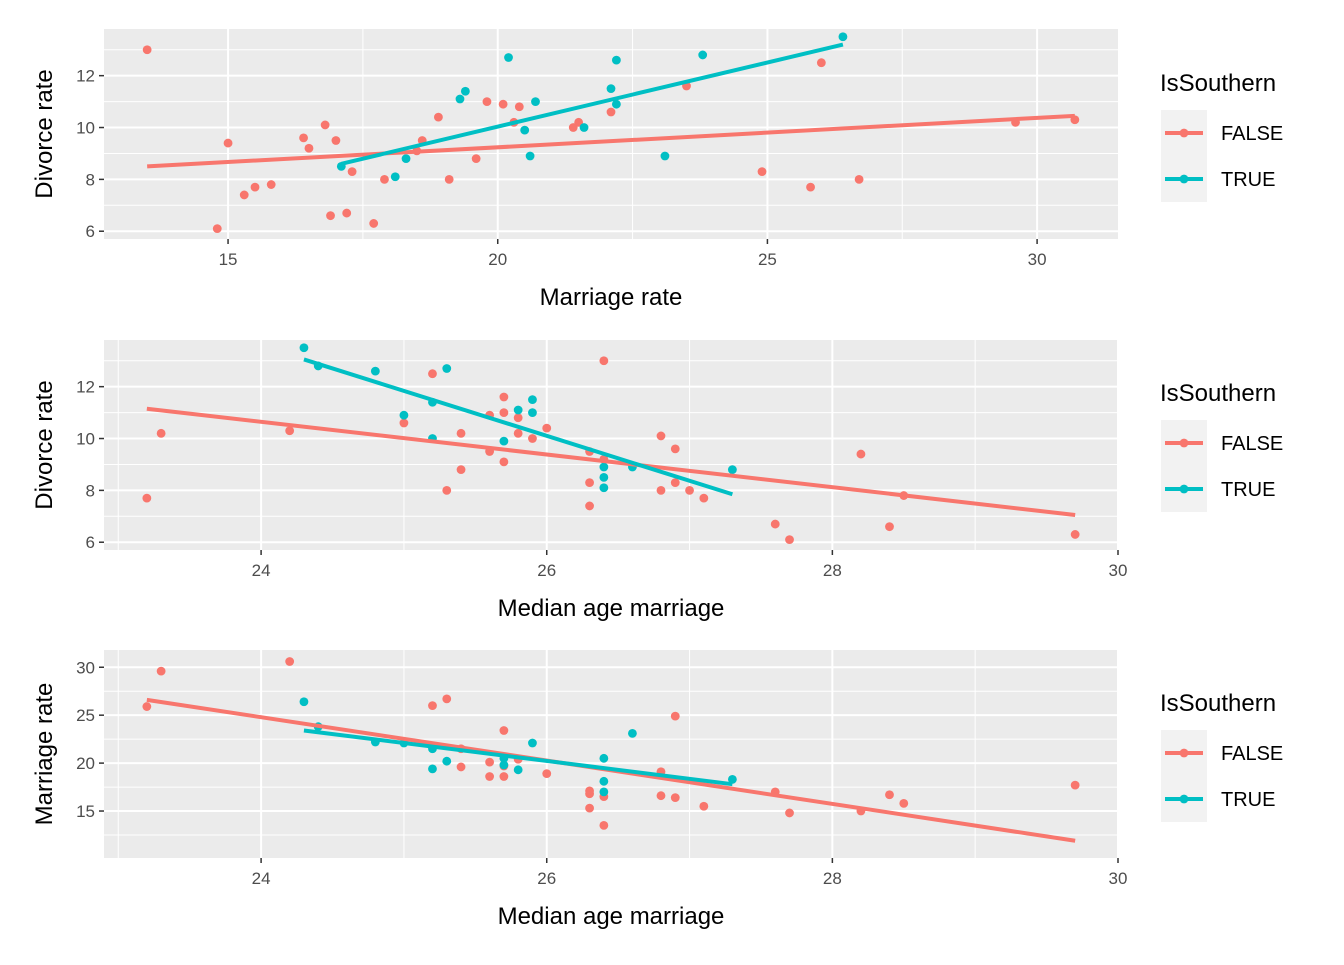 This screenshot has height=965, width=1344. Describe the element at coordinates (767, 259) in the screenshot. I see `x-tick-label: 25` at that location.